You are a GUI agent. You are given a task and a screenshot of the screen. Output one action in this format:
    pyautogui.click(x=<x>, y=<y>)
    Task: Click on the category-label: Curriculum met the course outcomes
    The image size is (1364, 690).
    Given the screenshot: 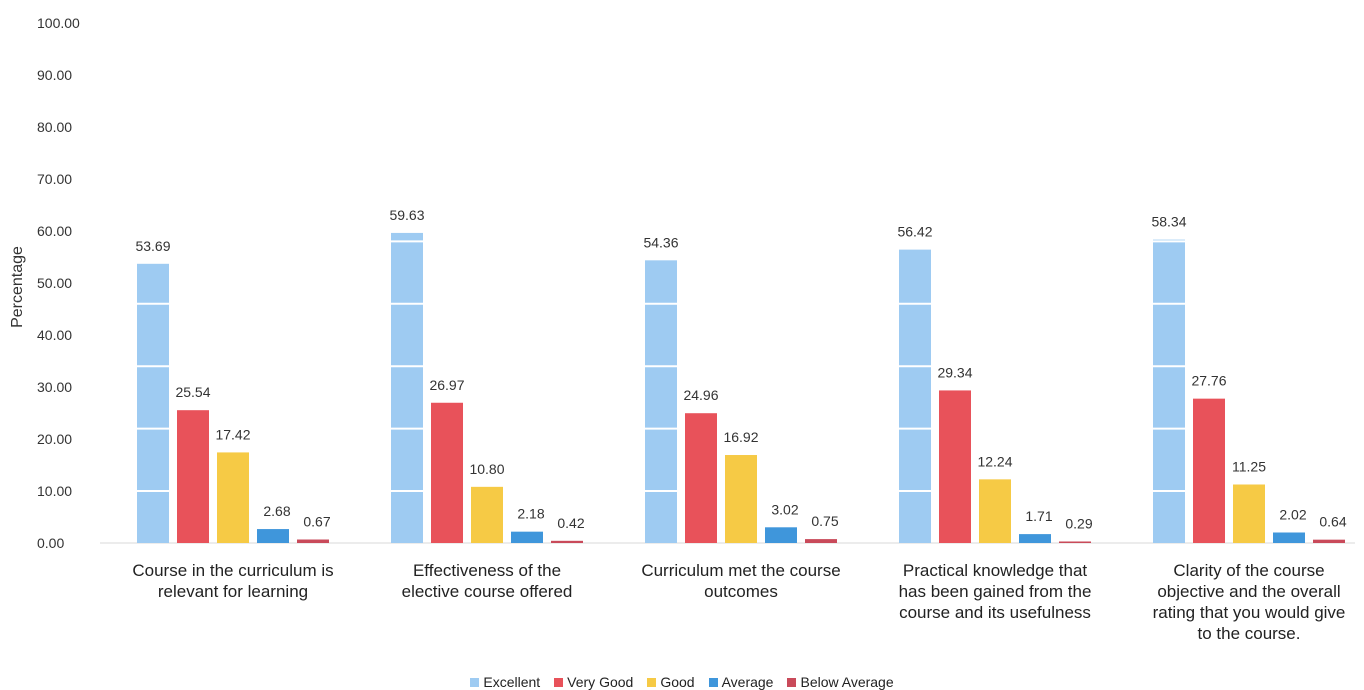 What is the action you would take?
    pyautogui.click(x=740, y=581)
    